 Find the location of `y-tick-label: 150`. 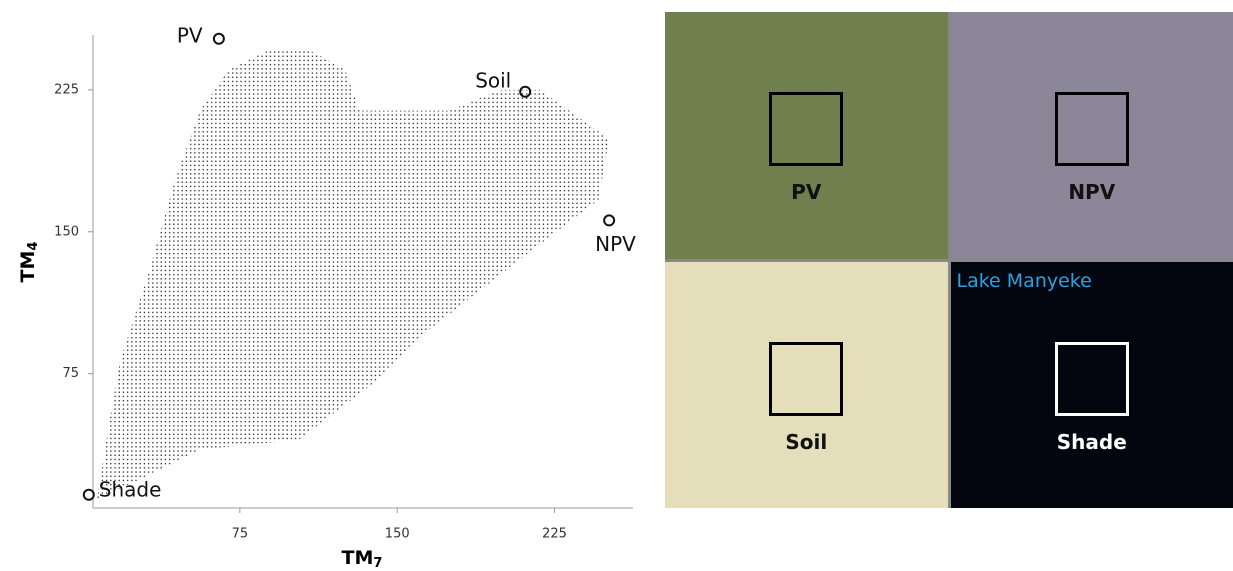

y-tick-label: 150 is located at coordinates (66, 231).